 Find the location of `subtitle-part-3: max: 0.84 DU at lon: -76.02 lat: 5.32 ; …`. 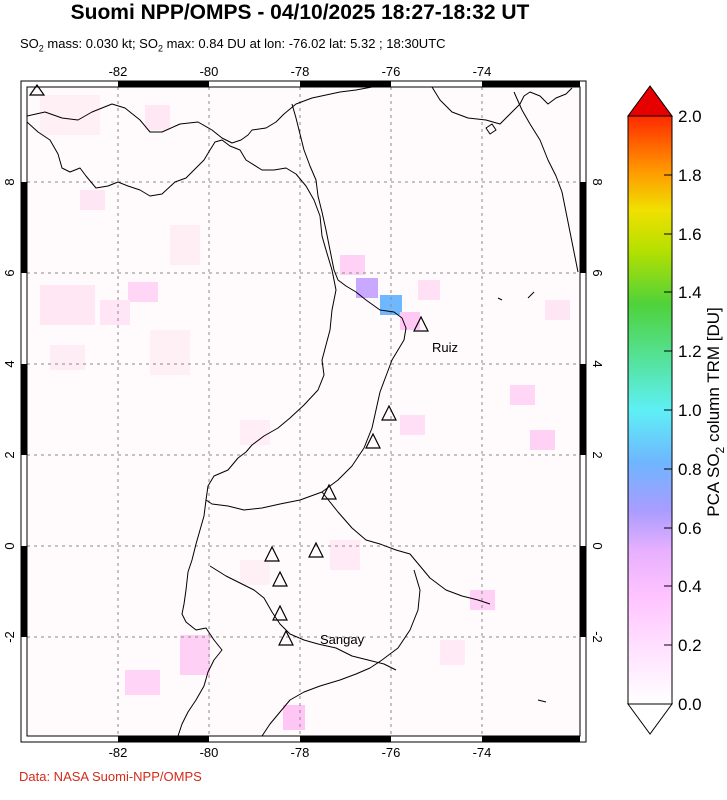

subtitle-part-3: max: 0.84 DU at lon: -76.02 lat: 5.32 ; … is located at coordinates (304, 43).